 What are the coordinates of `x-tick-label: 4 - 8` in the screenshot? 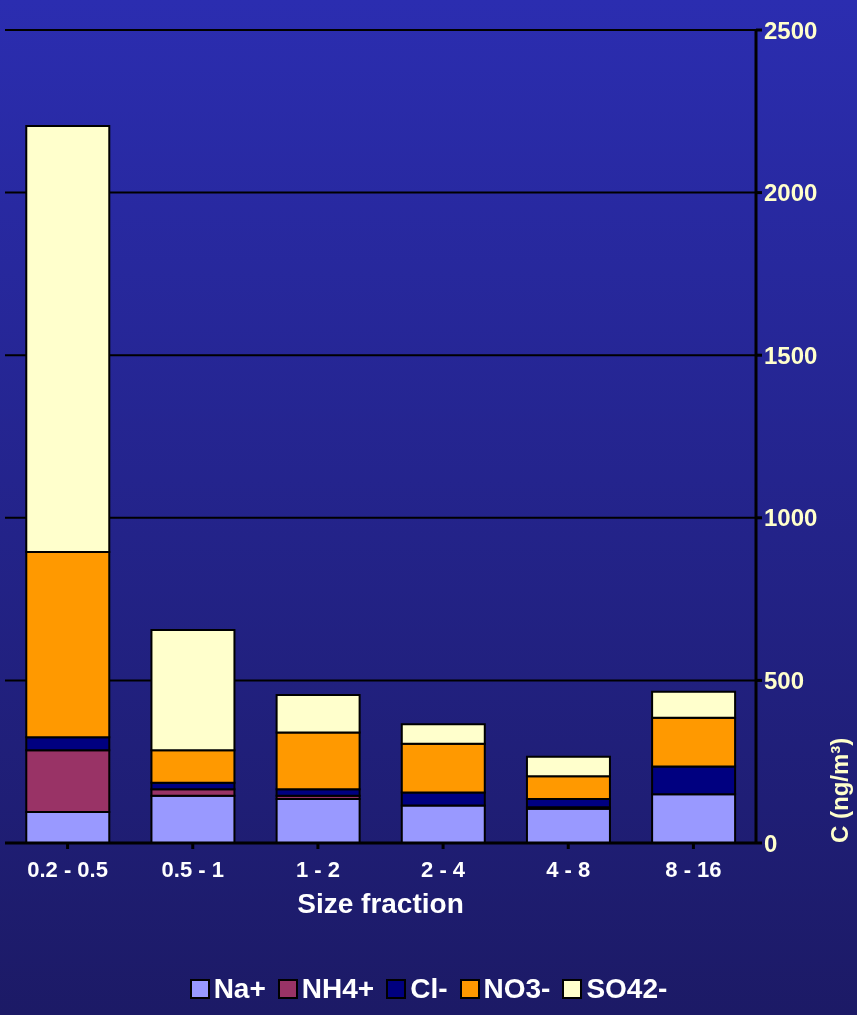 It's located at (568, 869).